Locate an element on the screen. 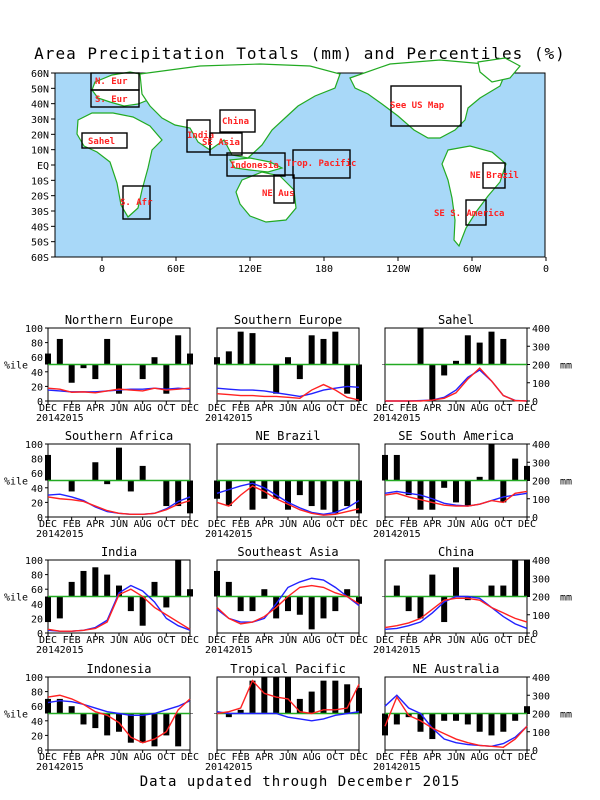  africa-landmass is located at coordinates (119, 165).